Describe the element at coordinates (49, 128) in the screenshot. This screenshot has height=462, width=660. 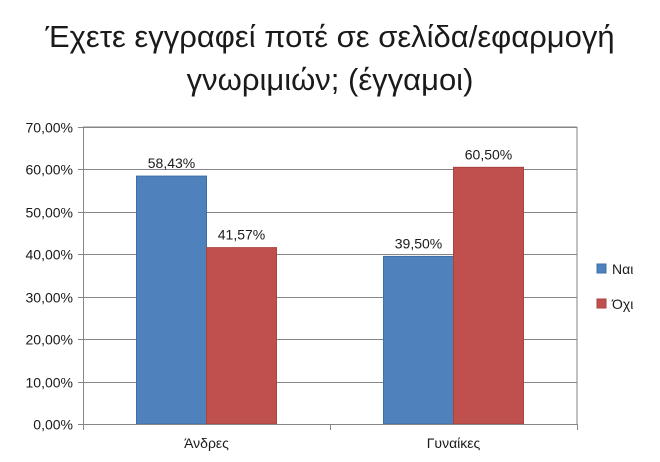
I see `y-tick-label: 70,00%` at that location.